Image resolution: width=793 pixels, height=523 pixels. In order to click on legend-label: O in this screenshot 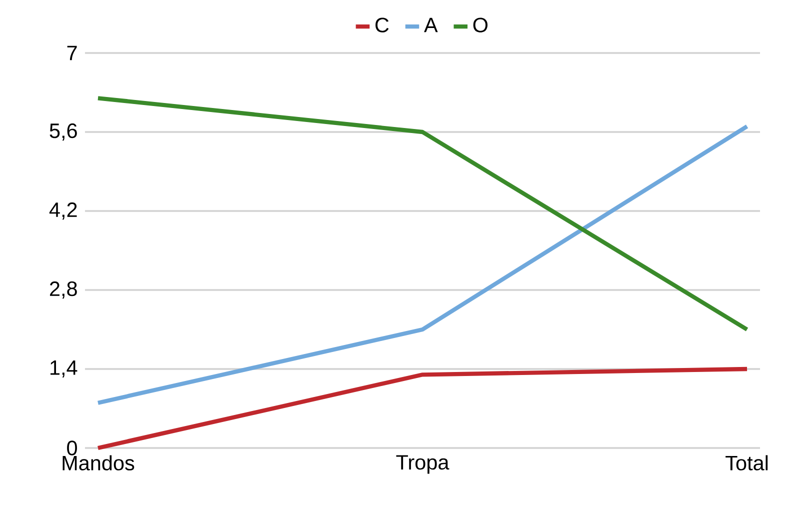, I will do `click(480, 25)`.